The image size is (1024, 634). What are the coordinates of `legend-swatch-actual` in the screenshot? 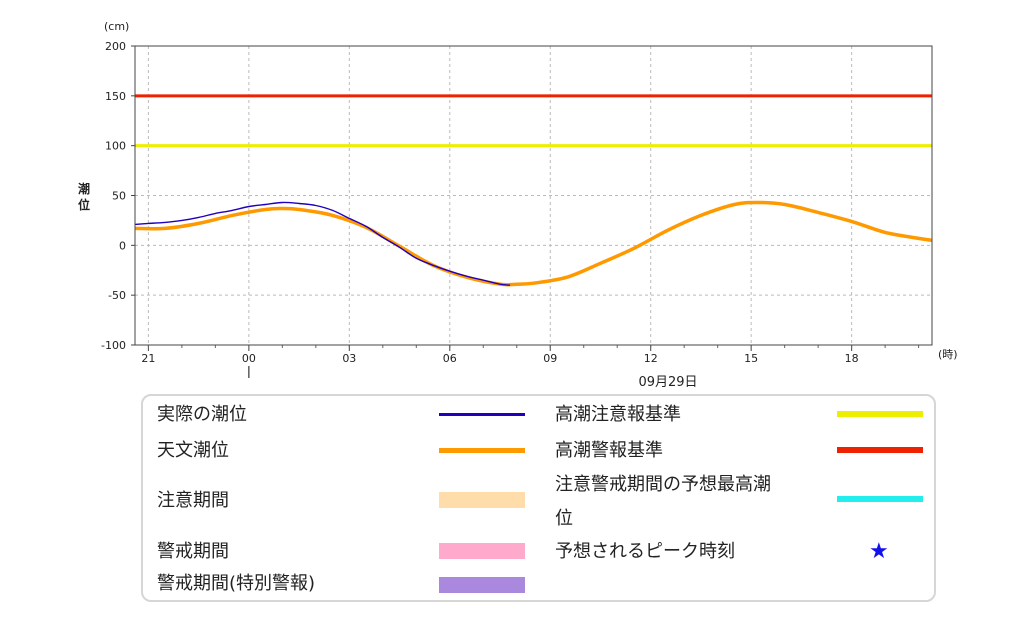 It's located at (482, 414).